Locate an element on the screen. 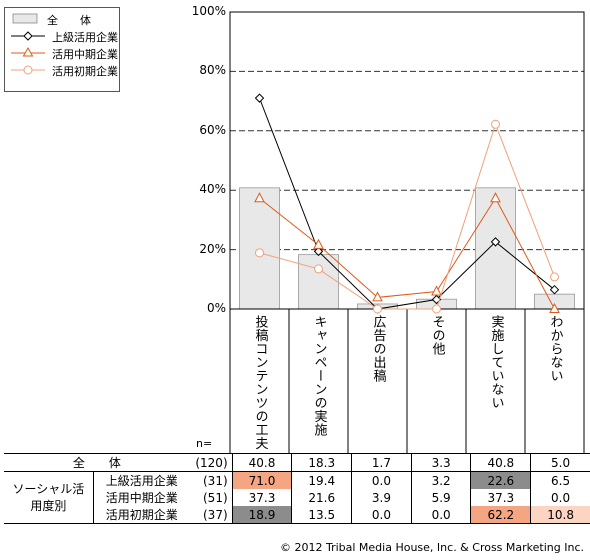  row-group-label-text: ソーシャル活用度別 is located at coordinates (48, 497).